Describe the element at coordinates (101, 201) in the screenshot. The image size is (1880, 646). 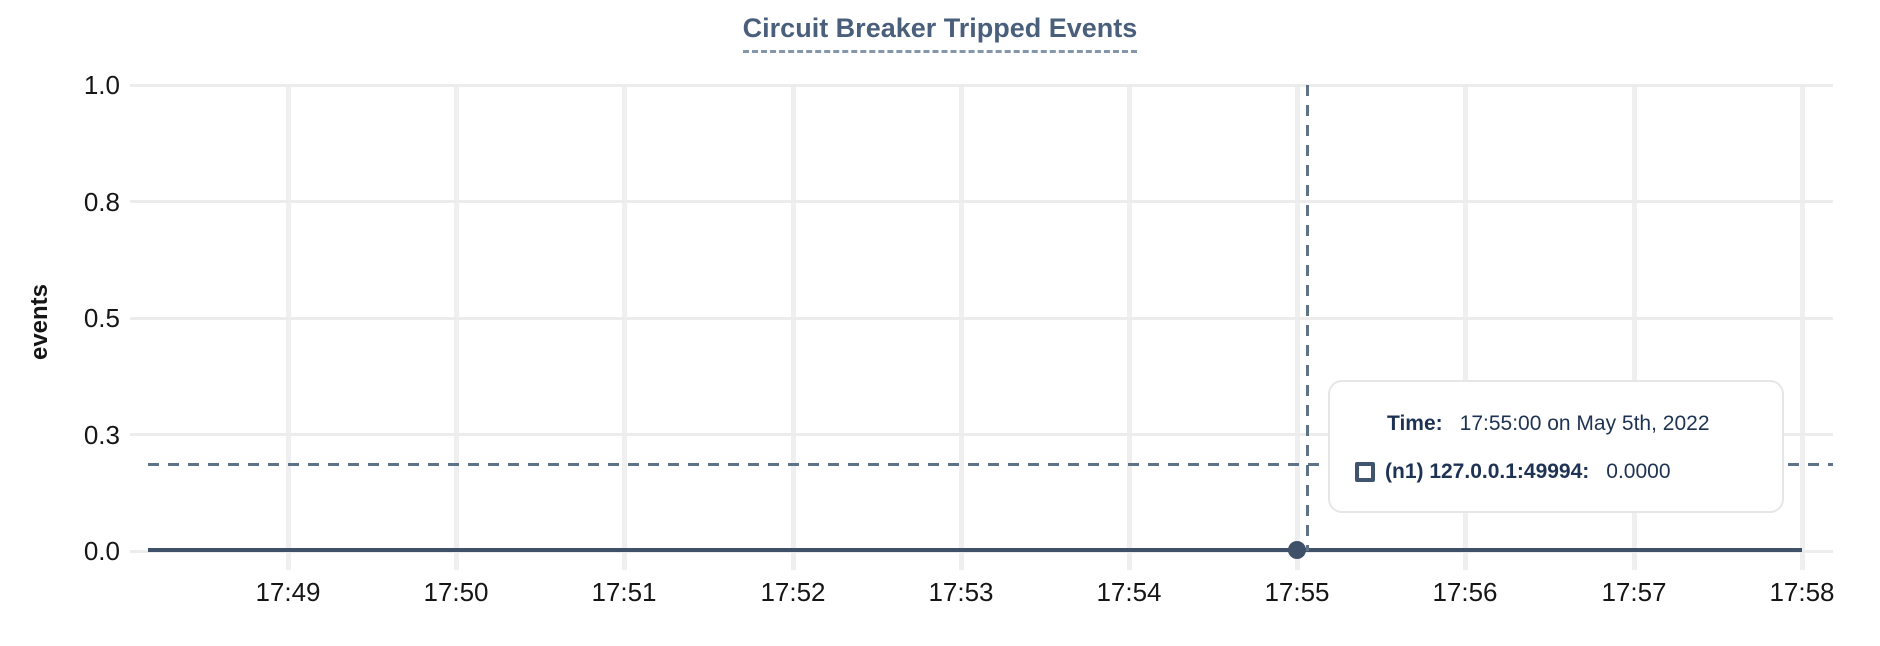
I see `y-tick-label: 0.8` at that location.